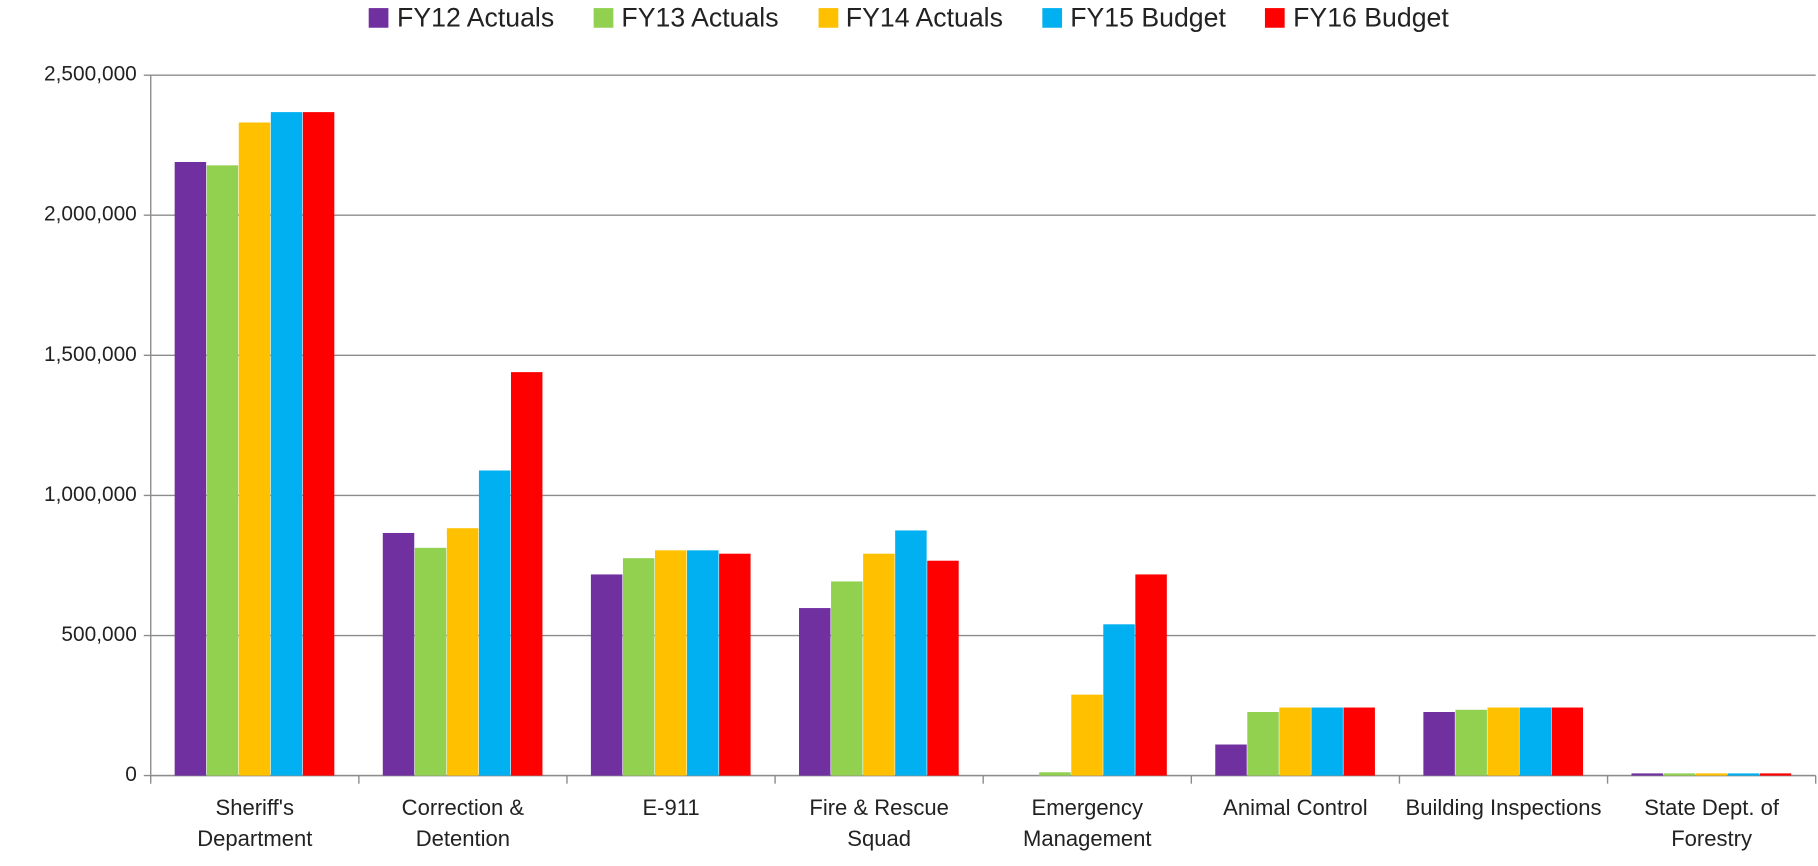 This screenshot has width=1818, height=866. What do you see at coordinates (1087, 824) in the screenshot?
I see `x-tick-label: Emergency Management` at bounding box center [1087, 824].